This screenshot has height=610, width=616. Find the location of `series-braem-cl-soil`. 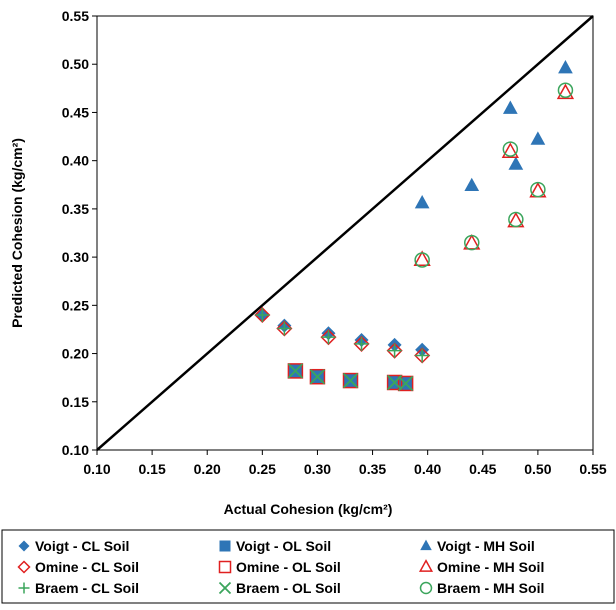

series-braem-cl-soil is located at coordinates (342, 335).